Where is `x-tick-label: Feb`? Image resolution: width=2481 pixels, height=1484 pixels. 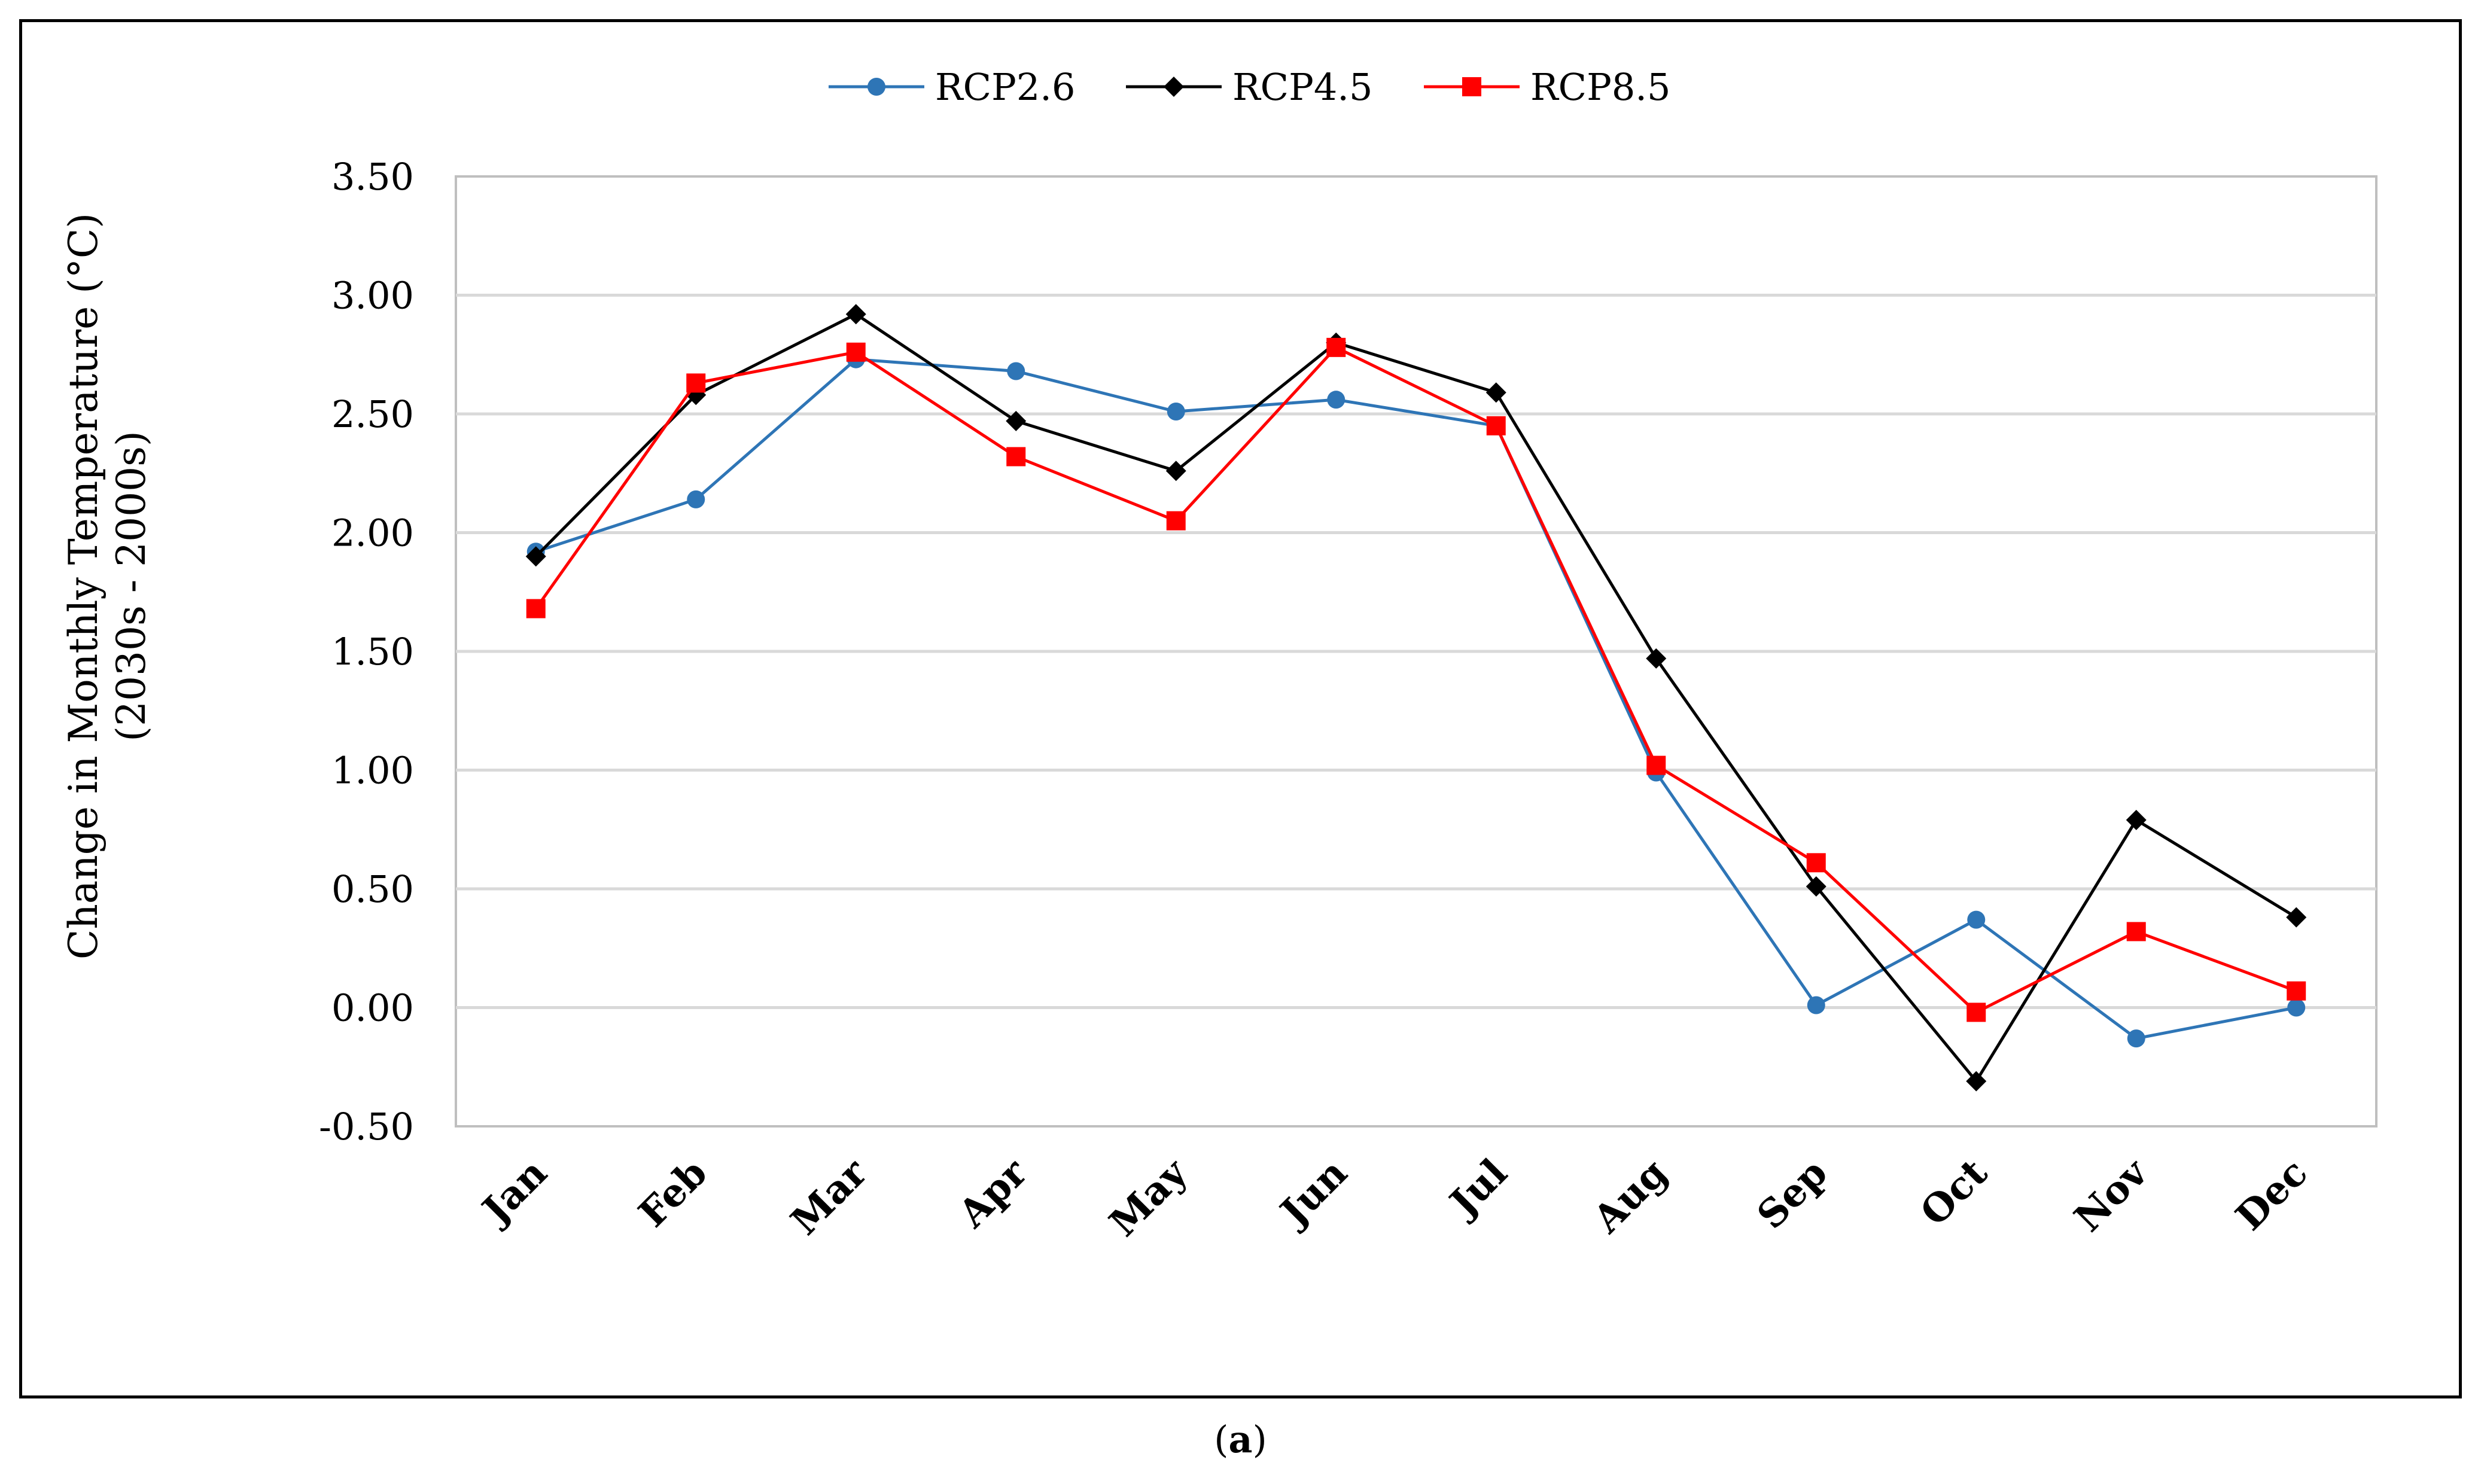 x-tick-label: Feb is located at coordinates (673, 1193).